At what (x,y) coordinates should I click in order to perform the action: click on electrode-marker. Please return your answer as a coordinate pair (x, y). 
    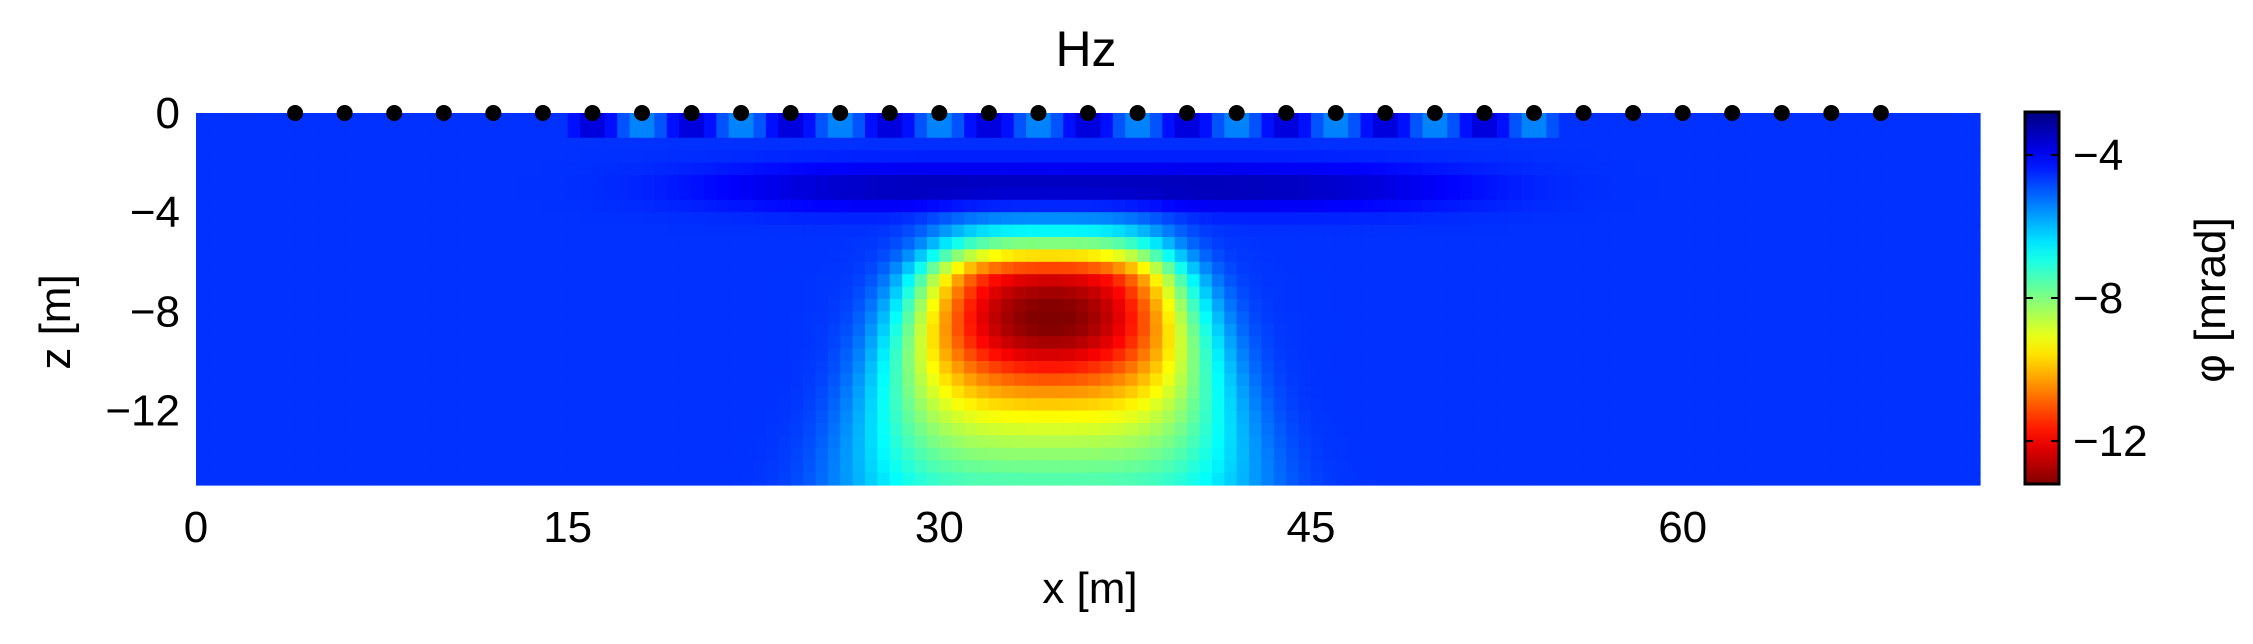
    Looking at the image, I should click on (592, 113).